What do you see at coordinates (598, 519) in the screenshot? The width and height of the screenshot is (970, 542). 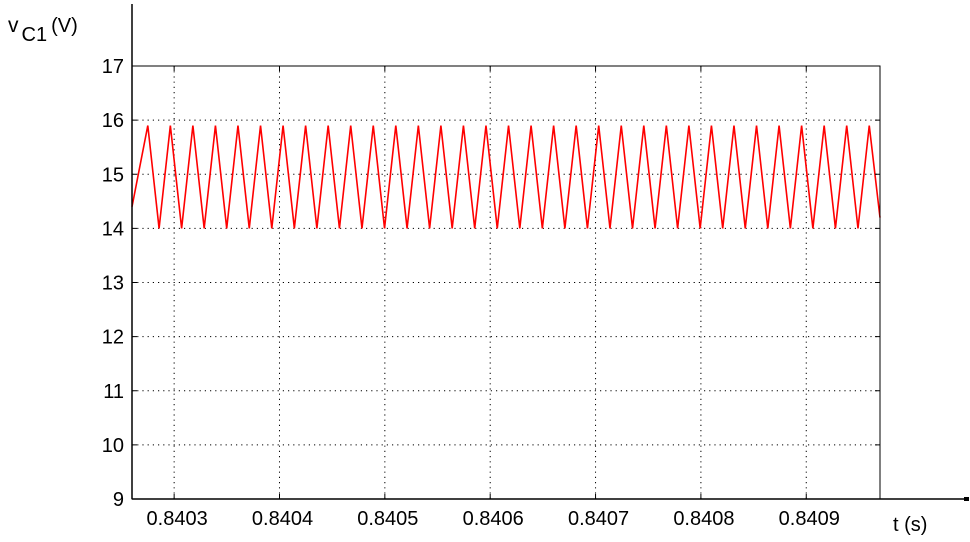 I see `x-tick-label-4: 0.8407` at bounding box center [598, 519].